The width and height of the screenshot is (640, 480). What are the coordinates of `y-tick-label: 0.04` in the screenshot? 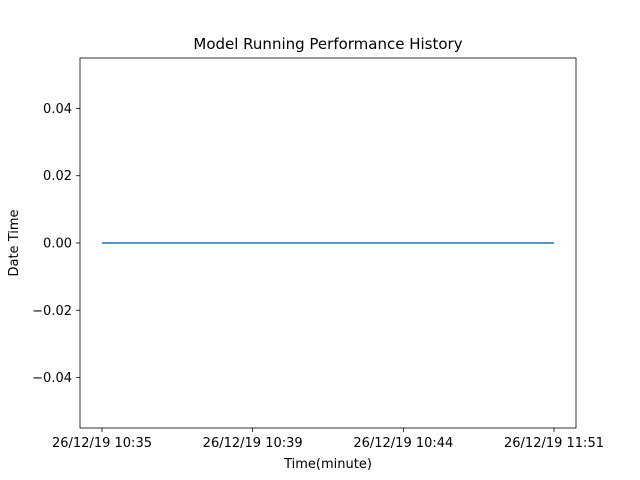 It's located at (57, 109).